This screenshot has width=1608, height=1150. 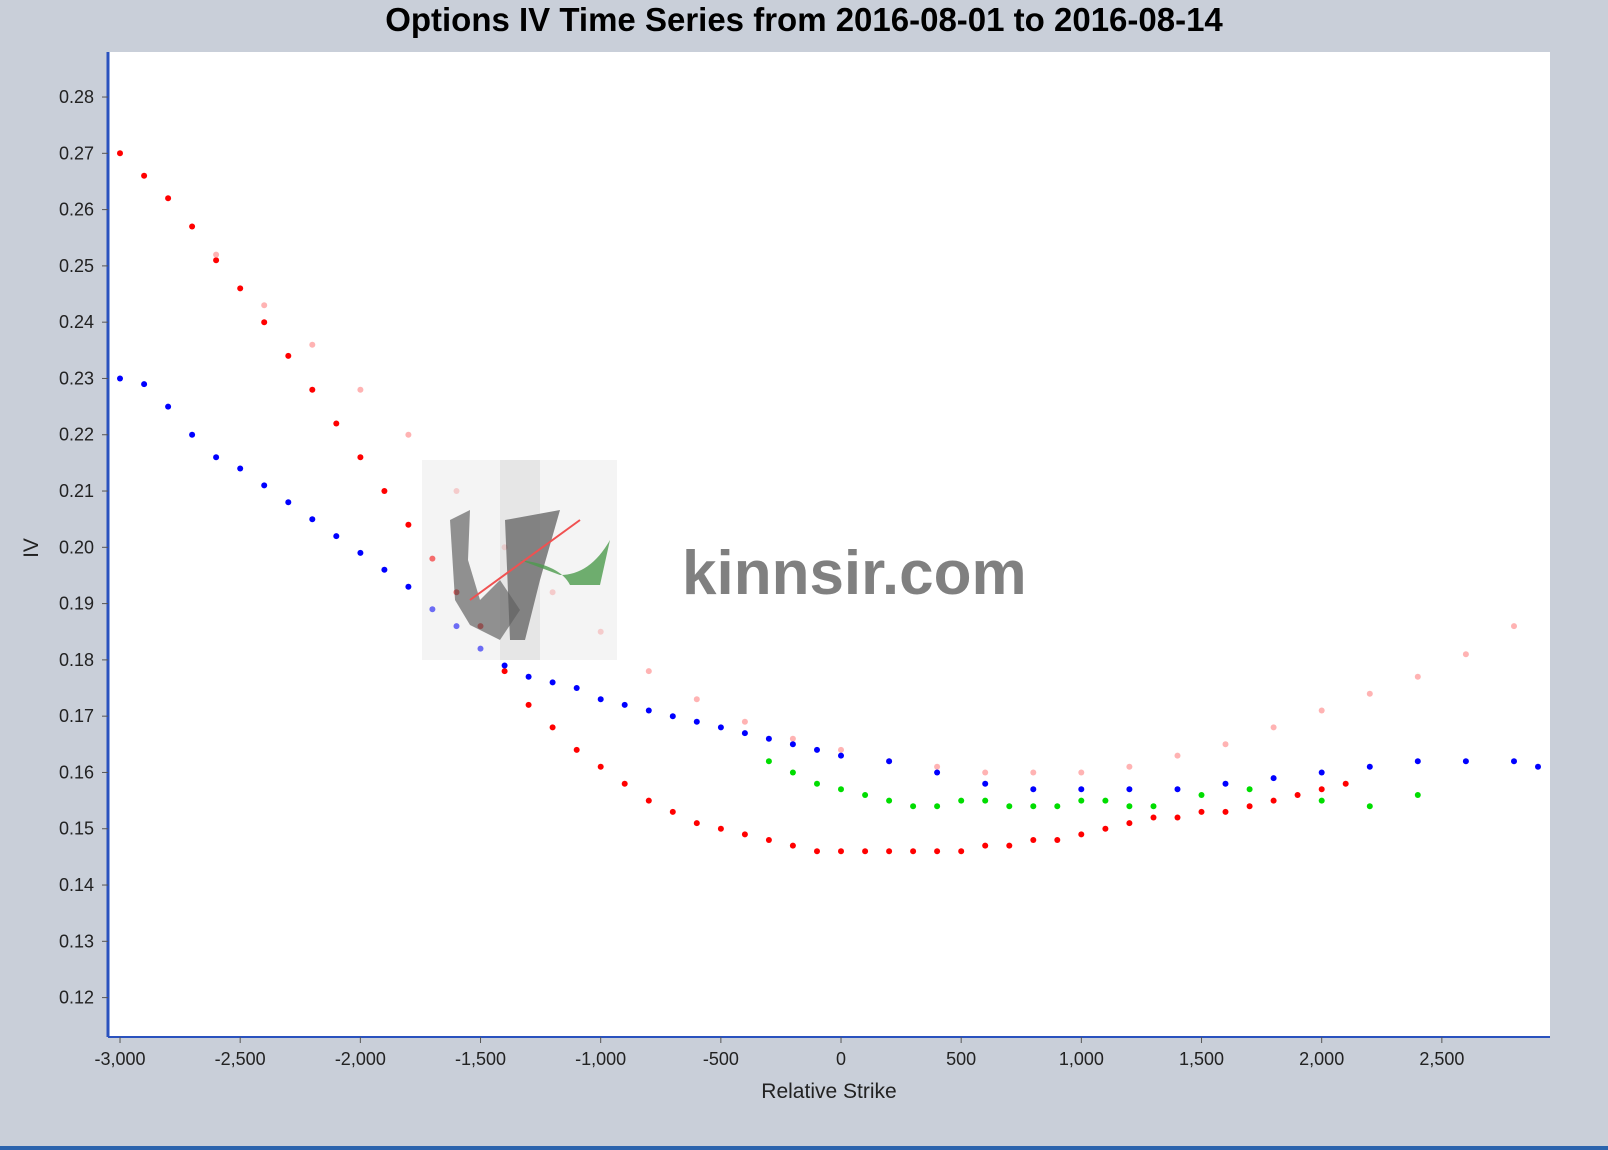 What do you see at coordinates (721, 1059) in the screenshot?
I see `x-tick-label: -500` at bounding box center [721, 1059].